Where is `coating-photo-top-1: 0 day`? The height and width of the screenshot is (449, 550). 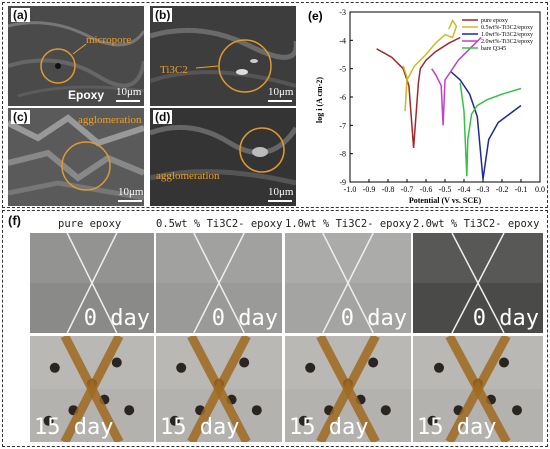 coating-photo-top-1: 0 day is located at coordinates (219, 283).